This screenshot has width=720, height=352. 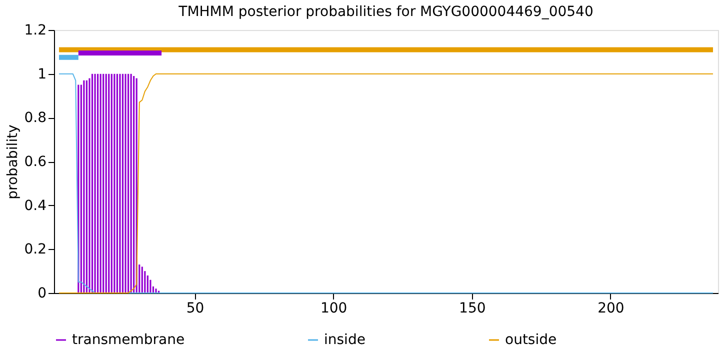 I want to click on y-tick-label: 0.4, so click(x=35, y=206).